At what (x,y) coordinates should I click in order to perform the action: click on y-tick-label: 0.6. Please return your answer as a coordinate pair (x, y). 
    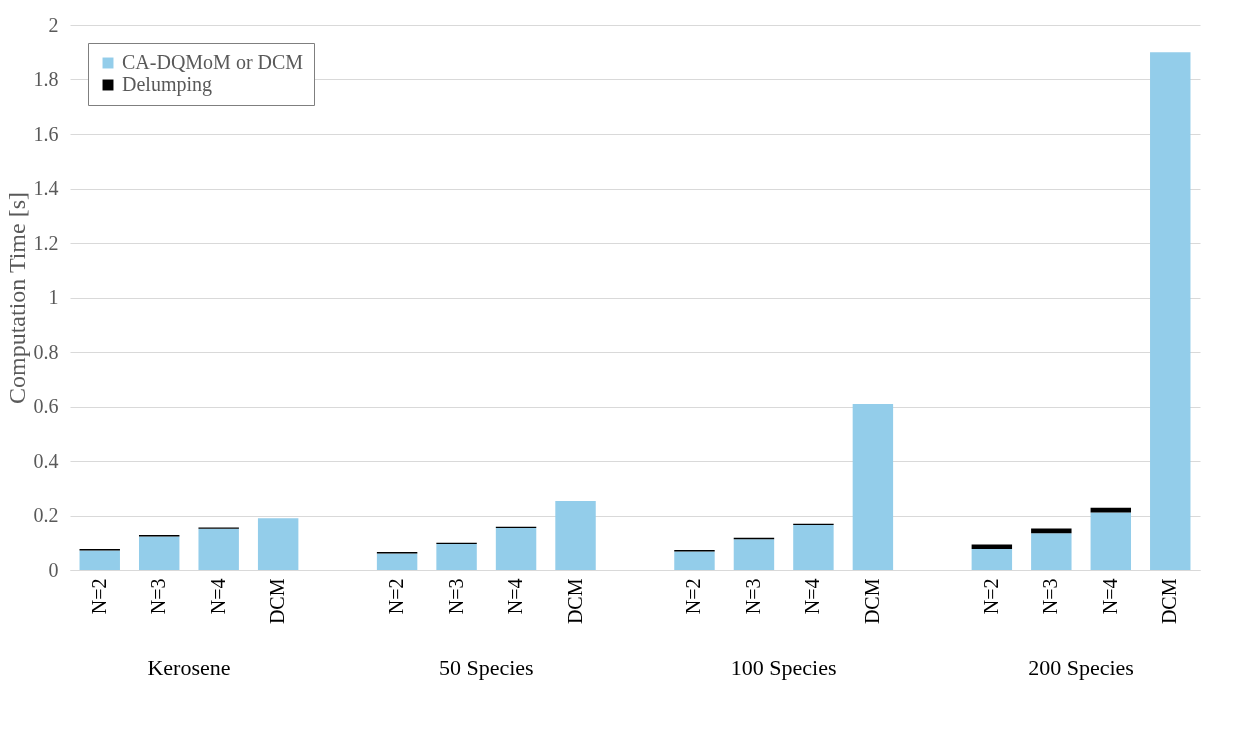
    Looking at the image, I should click on (46, 406).